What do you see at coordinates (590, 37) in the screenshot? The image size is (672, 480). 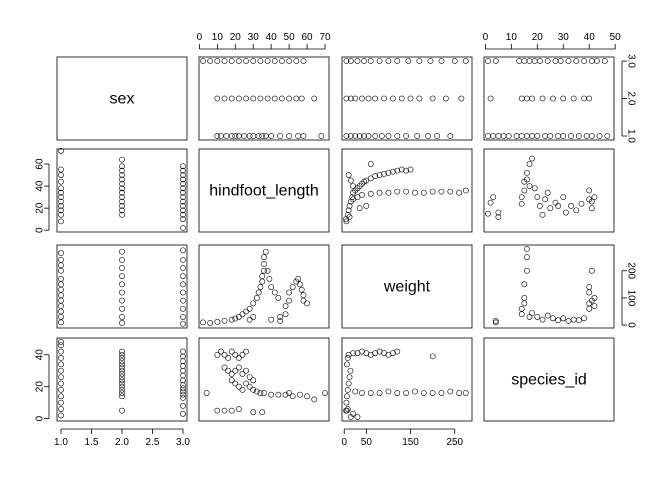 I see `tick-label: 40` at bounding box center [590, 37].